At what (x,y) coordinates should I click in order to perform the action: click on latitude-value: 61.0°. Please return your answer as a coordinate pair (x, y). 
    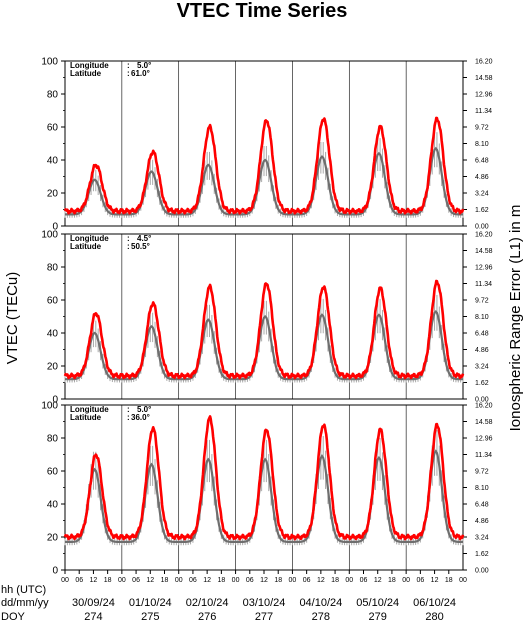
    Looking at the image, I should click on (140, 73).